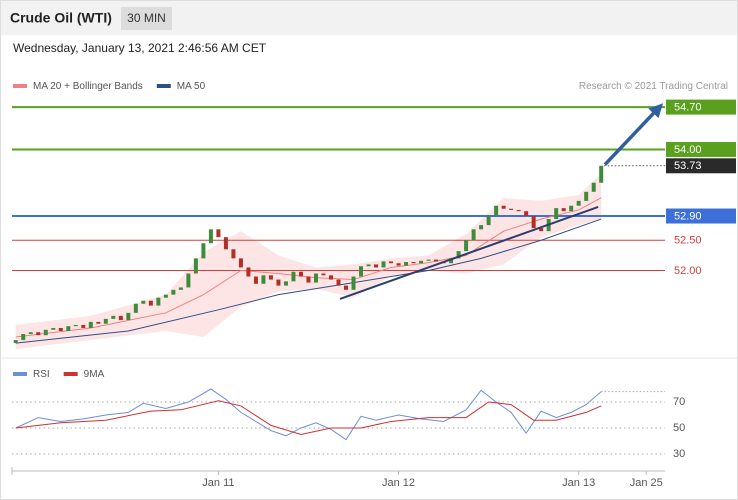 Image resolution: width=738 pixels, height=500 pixels. Describe the element at coordinates (633, 134) in the screenshot. I see `forecast-arrow` at that location.